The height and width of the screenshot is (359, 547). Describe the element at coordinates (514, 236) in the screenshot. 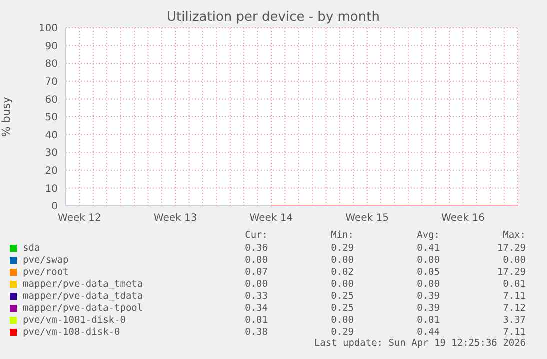

I see `text: Max:` at that location.